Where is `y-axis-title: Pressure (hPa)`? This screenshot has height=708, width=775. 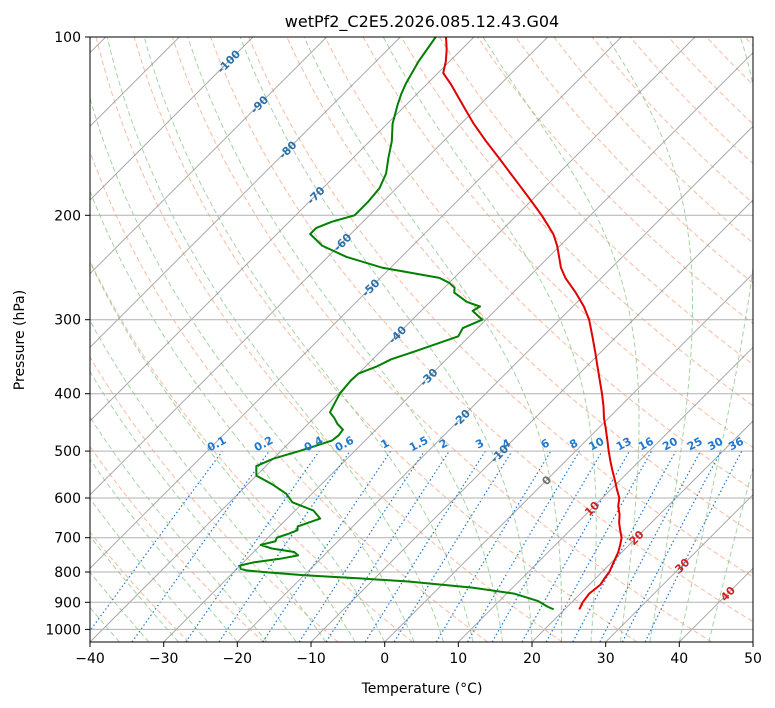 y-axis-title: Pressure (hPa) is located at coordinates (20, 340).